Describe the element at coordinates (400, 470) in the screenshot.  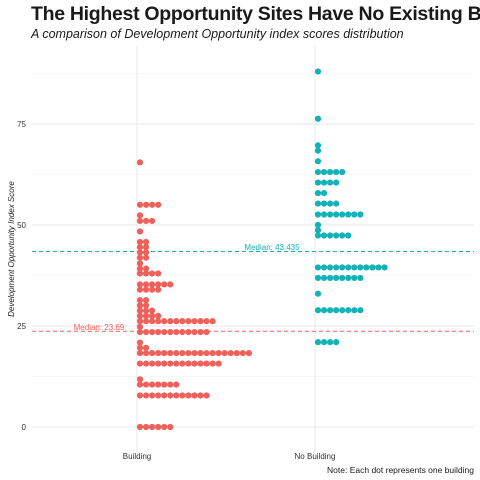
I see `chart-note: Note: Each dot represents one building` at that location.